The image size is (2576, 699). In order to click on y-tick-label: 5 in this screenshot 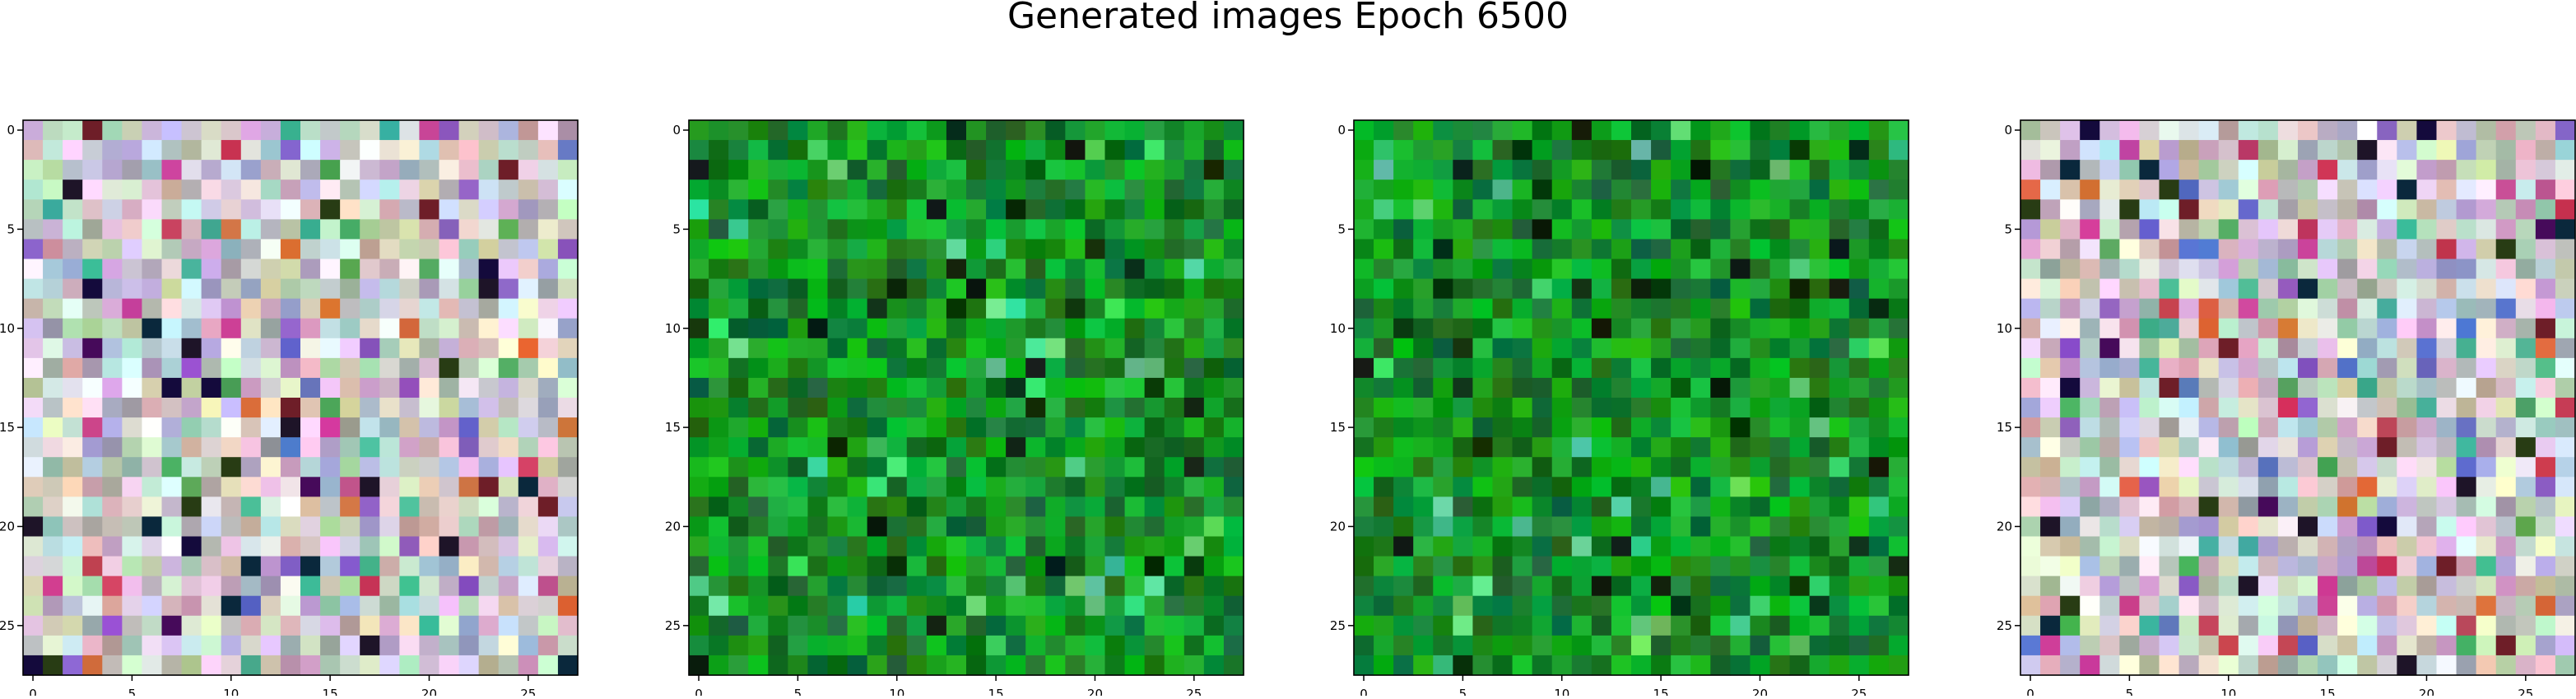, I will do `click(2008, 228)`.